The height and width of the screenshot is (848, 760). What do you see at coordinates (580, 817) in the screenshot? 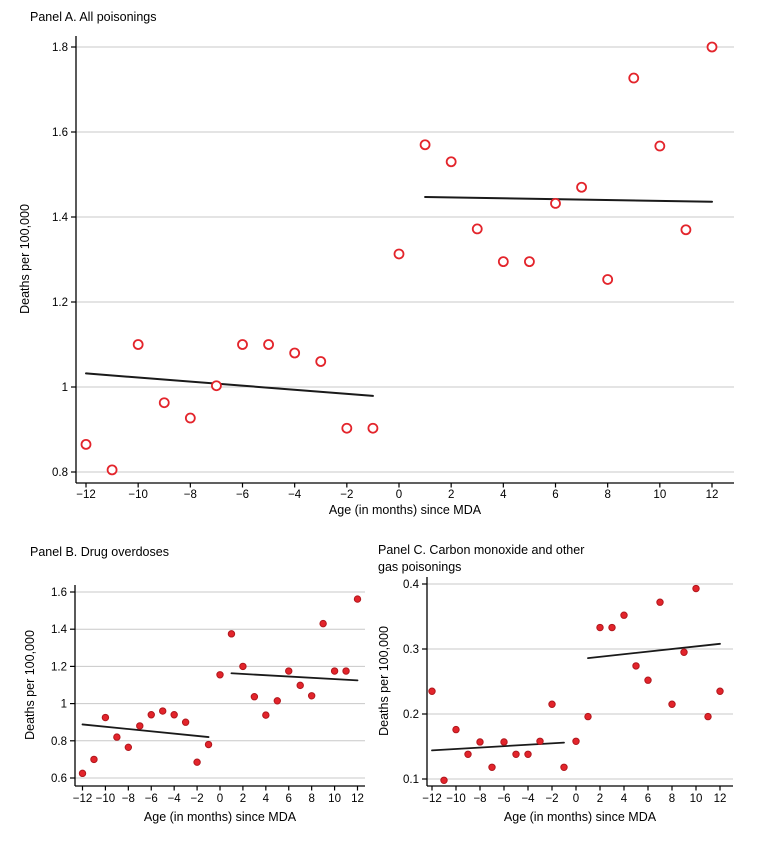
I see `panel-c-x-axis-label: Age (in months) since MDA` at bounding box center [580, 817].